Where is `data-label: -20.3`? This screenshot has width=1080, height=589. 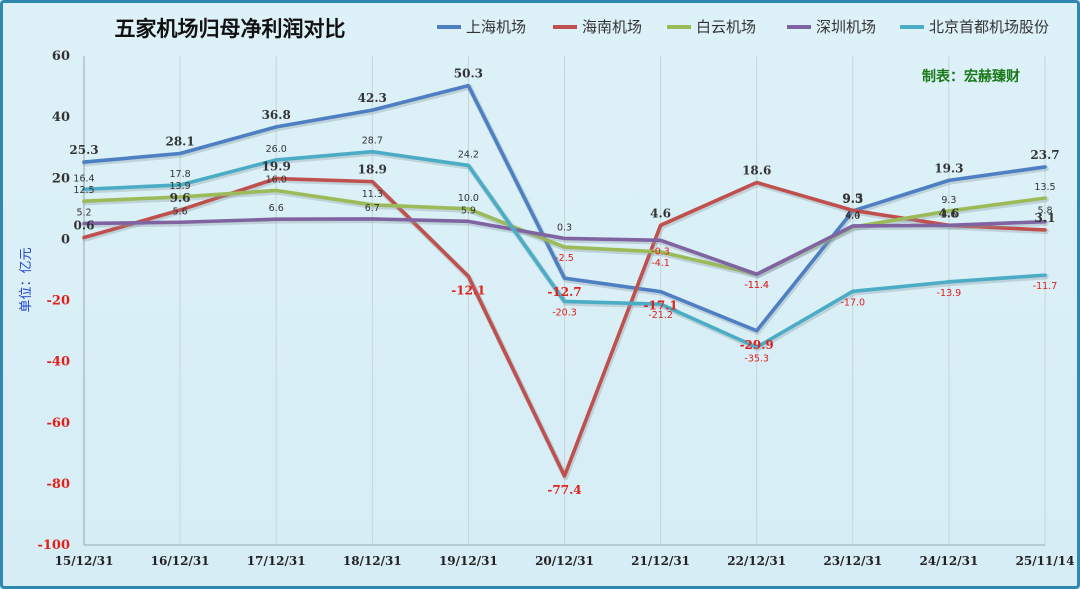
data-label: -20.3 is located at coordinates (564, 312).